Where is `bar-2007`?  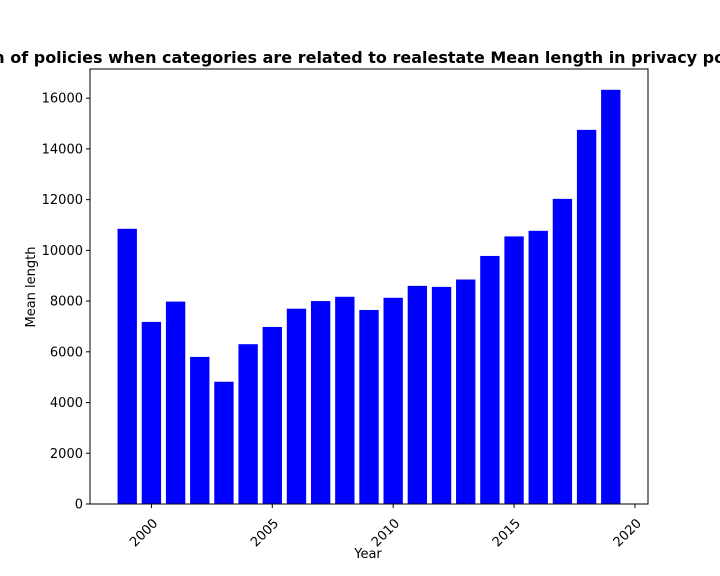 bar-2007 is located at coordinates (320, 402).